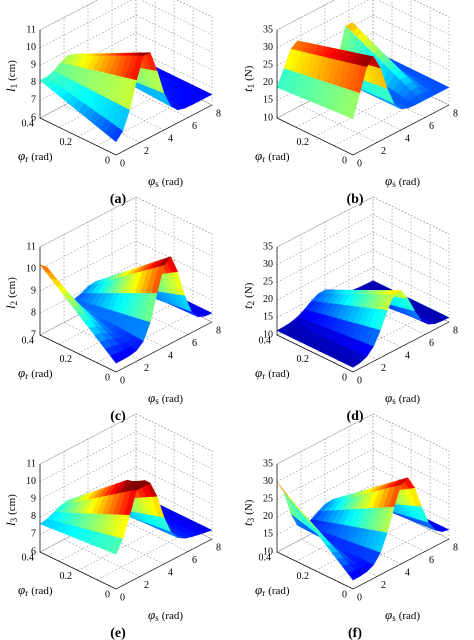 This screenshot has height=640, width=474. What do you see at coordinates (268, 534) in the screenshot?
I see `z-tick-label: 15` at bounding box center [268, 534].